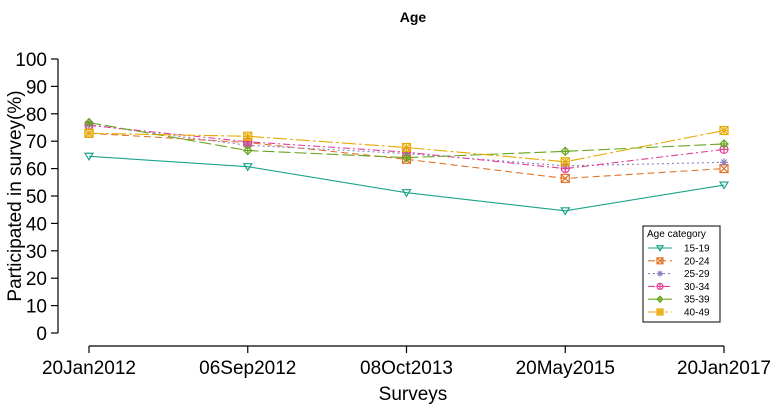 Image resolution: width=775 pixels, height=407 pixels. Describe the element at coordinates (679, 300) in the screenshot. I see `legend-item: 35-39` at that location.